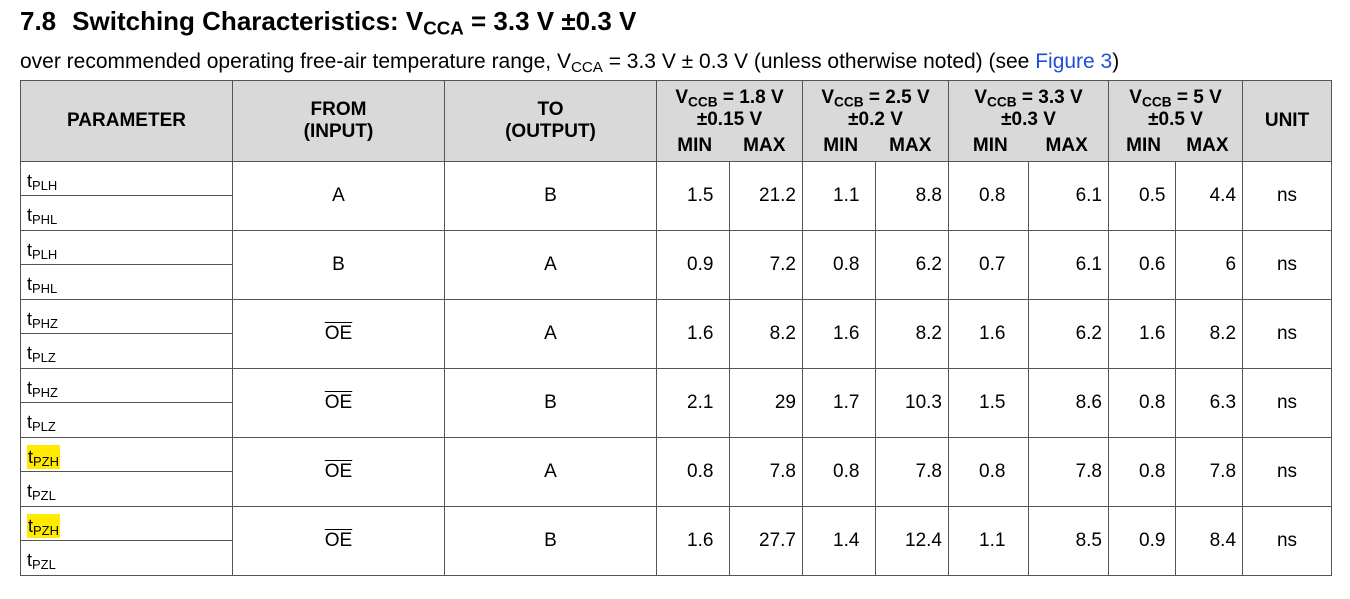 The height and width of the screenshot is (599, 1350). What do you see at coordinates (1209, 196) in the screenshot?
I see `max-value: 4.4` at bounding box center [1209, 196].